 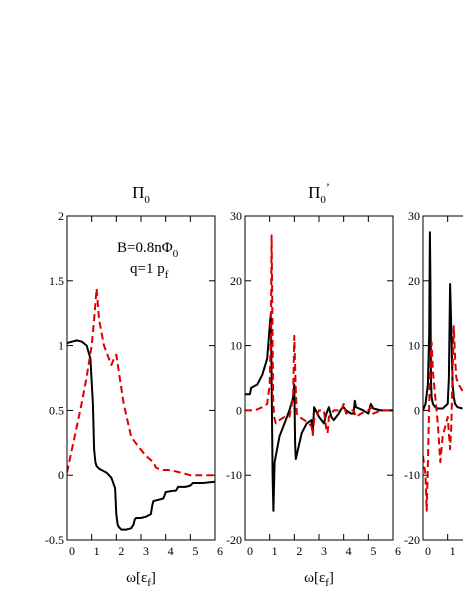 I want to click on y-tick-label: 1.5, so click(x=56, y=281).